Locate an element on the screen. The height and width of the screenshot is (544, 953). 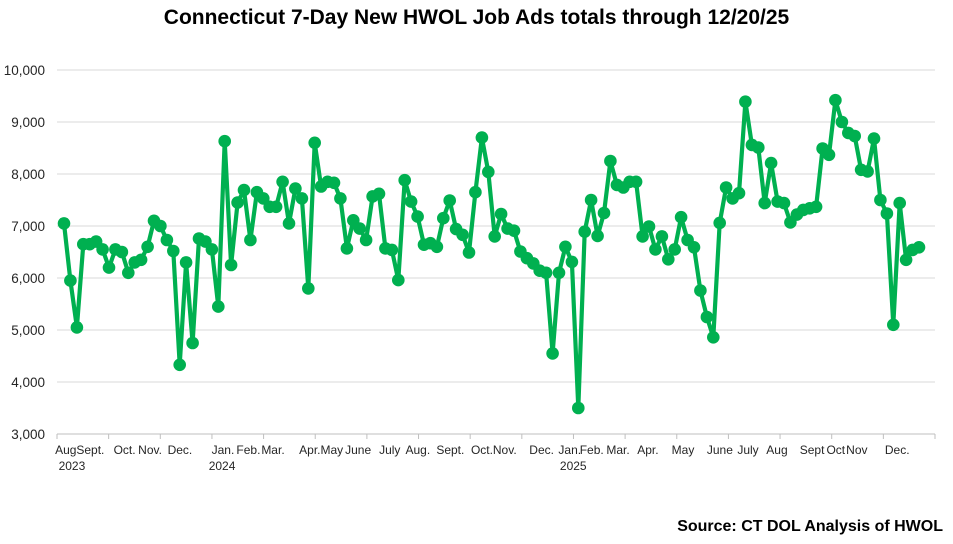
month-label: Aug. is located at coordinates (418, 450).